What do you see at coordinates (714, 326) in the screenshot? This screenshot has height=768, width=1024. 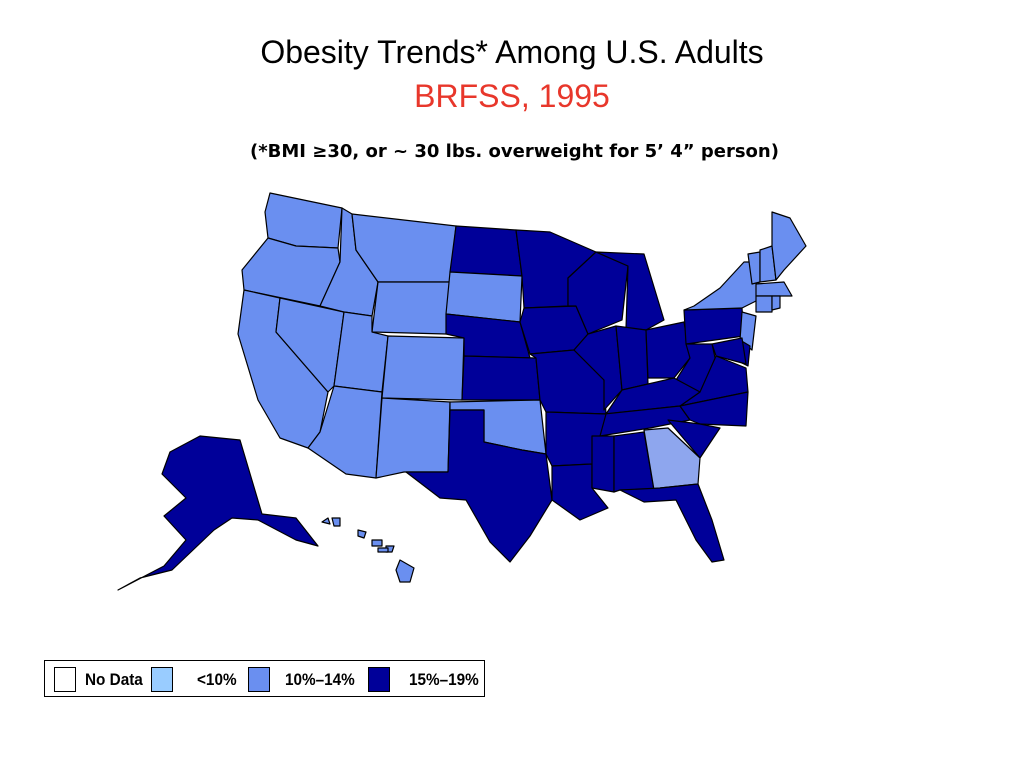 I see `state-pa` at bounding box center [714, 326].